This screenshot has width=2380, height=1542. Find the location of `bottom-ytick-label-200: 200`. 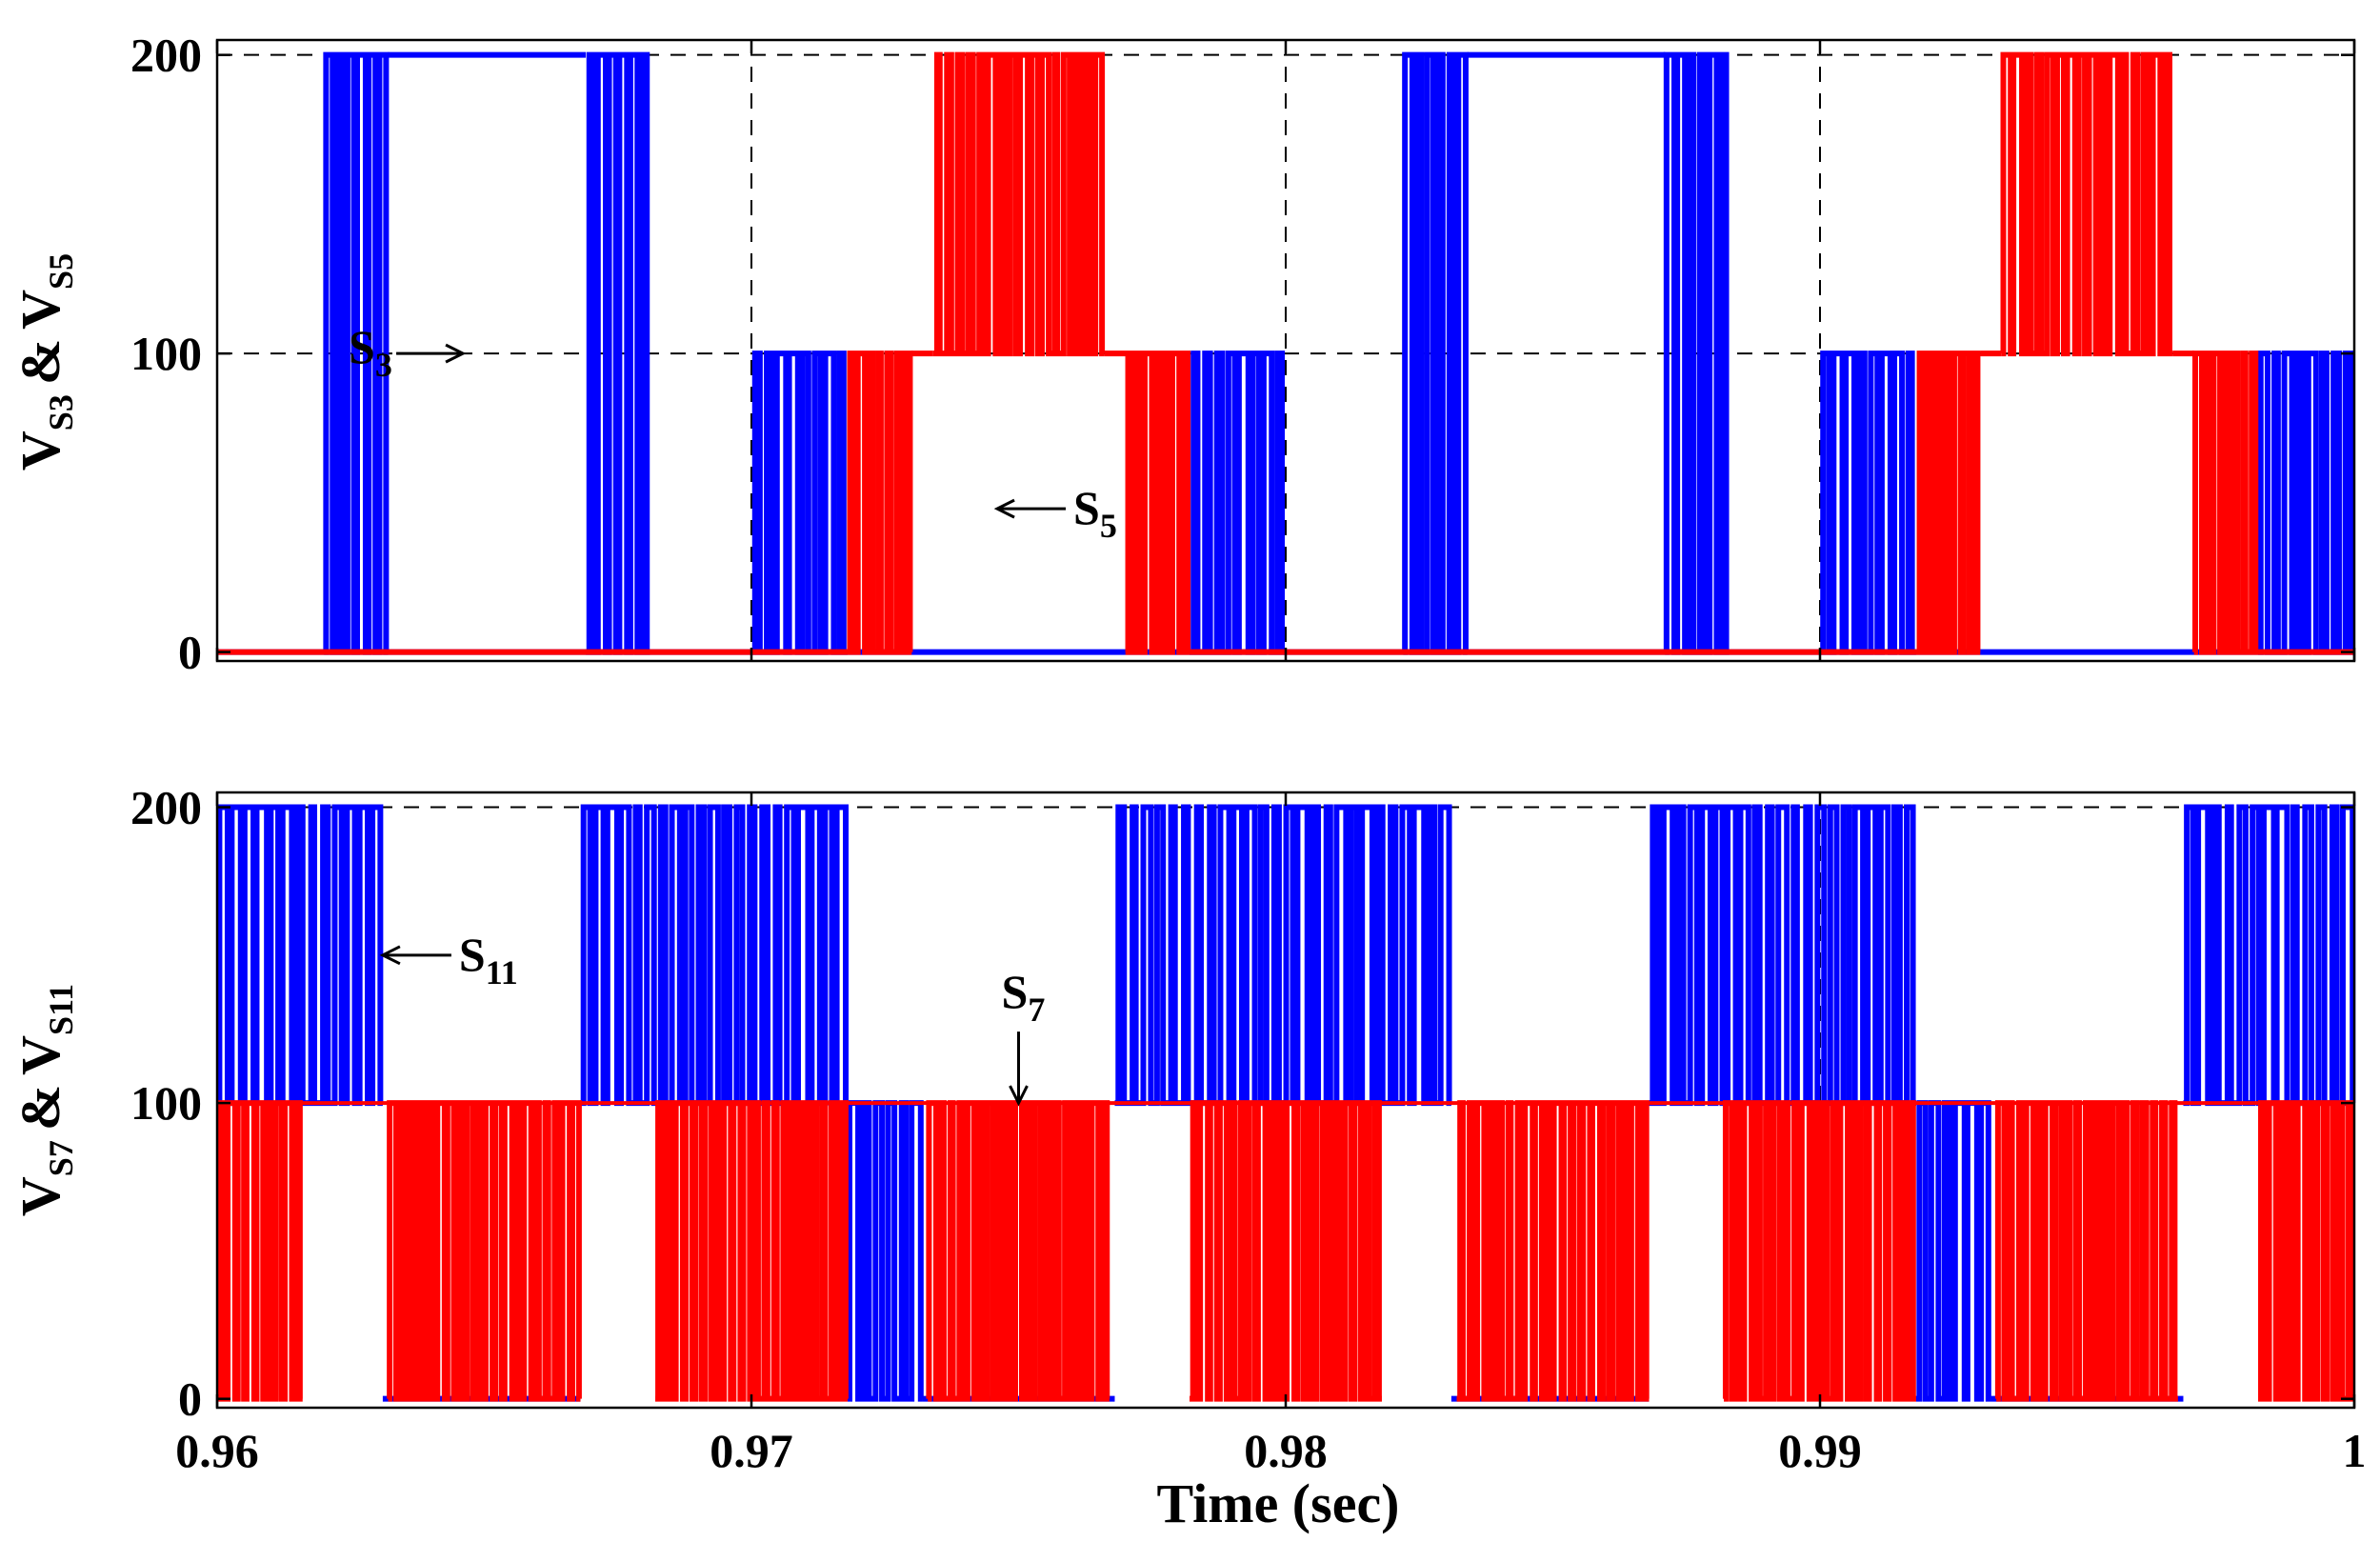

bottom-ytick-label-200: 200 is located at coordinates (166, 807).